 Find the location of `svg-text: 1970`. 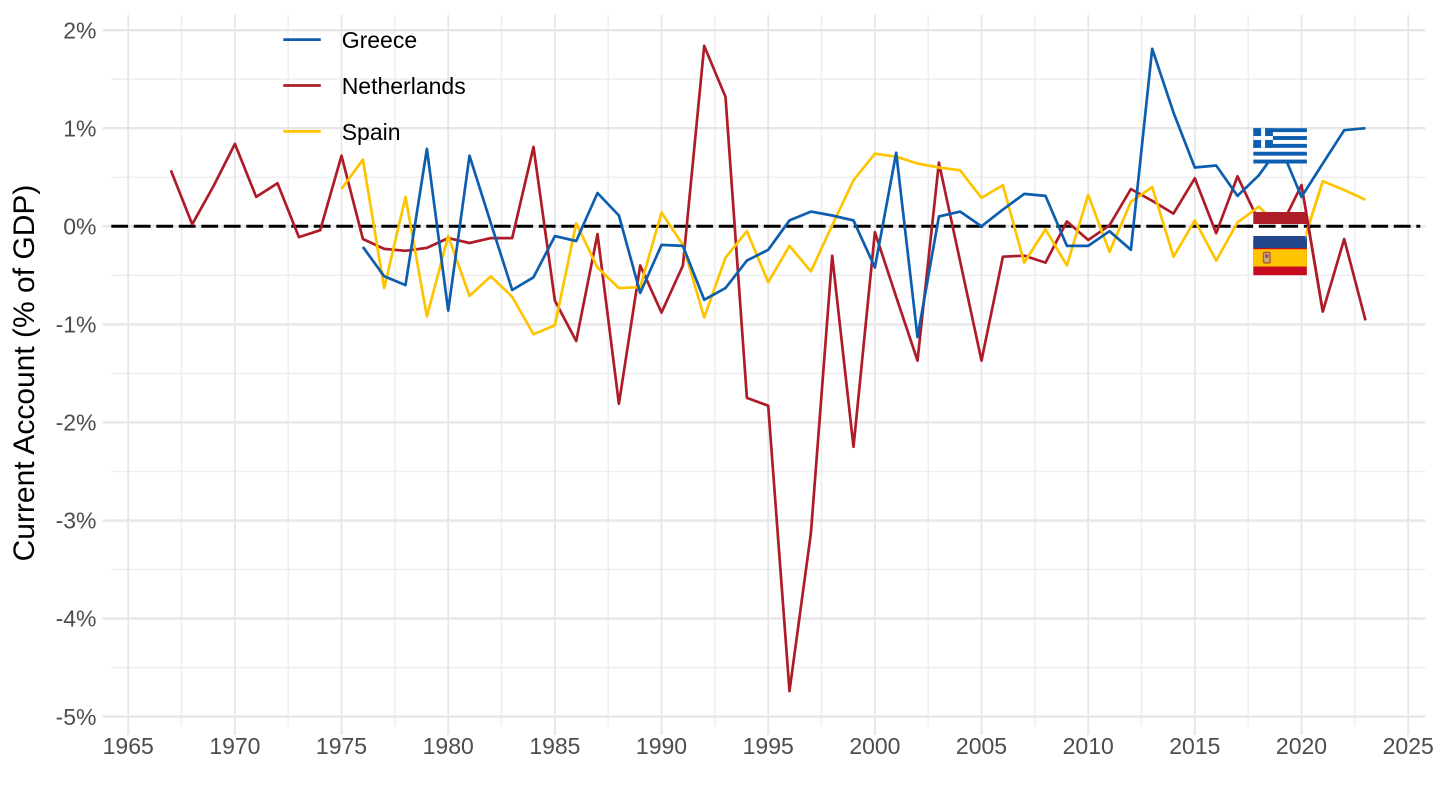

svg-text: 1970 is located at coordinates (234, 746).